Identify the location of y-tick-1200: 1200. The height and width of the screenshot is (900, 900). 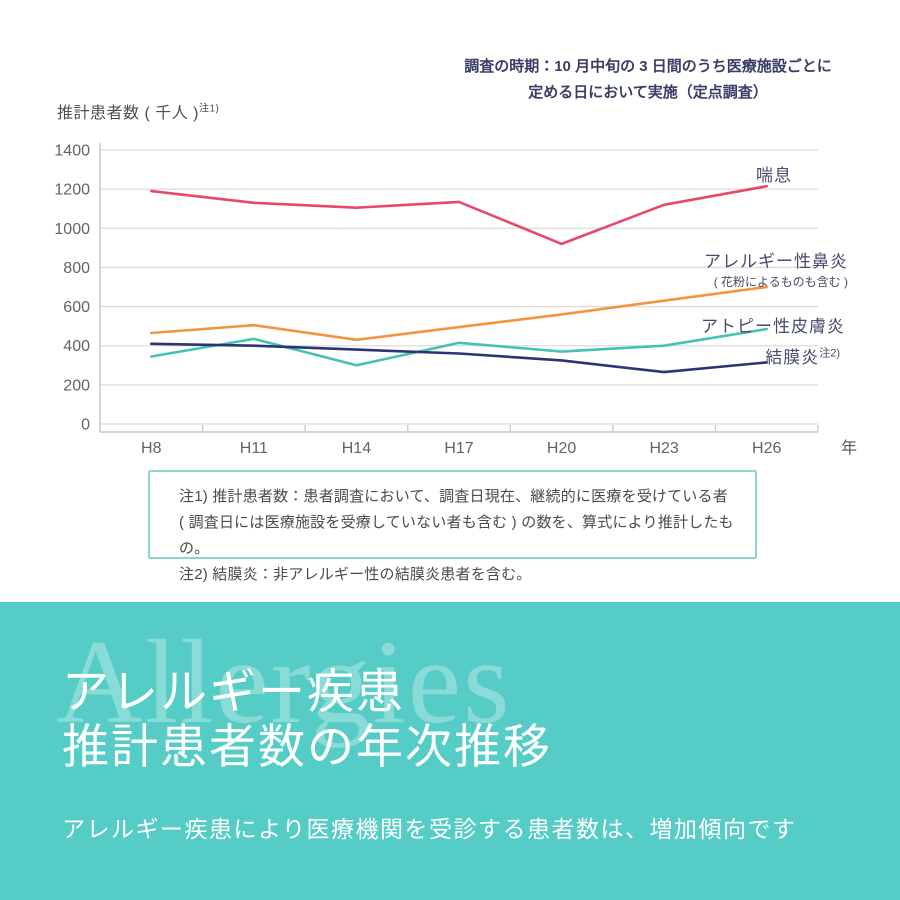
(72, 190).